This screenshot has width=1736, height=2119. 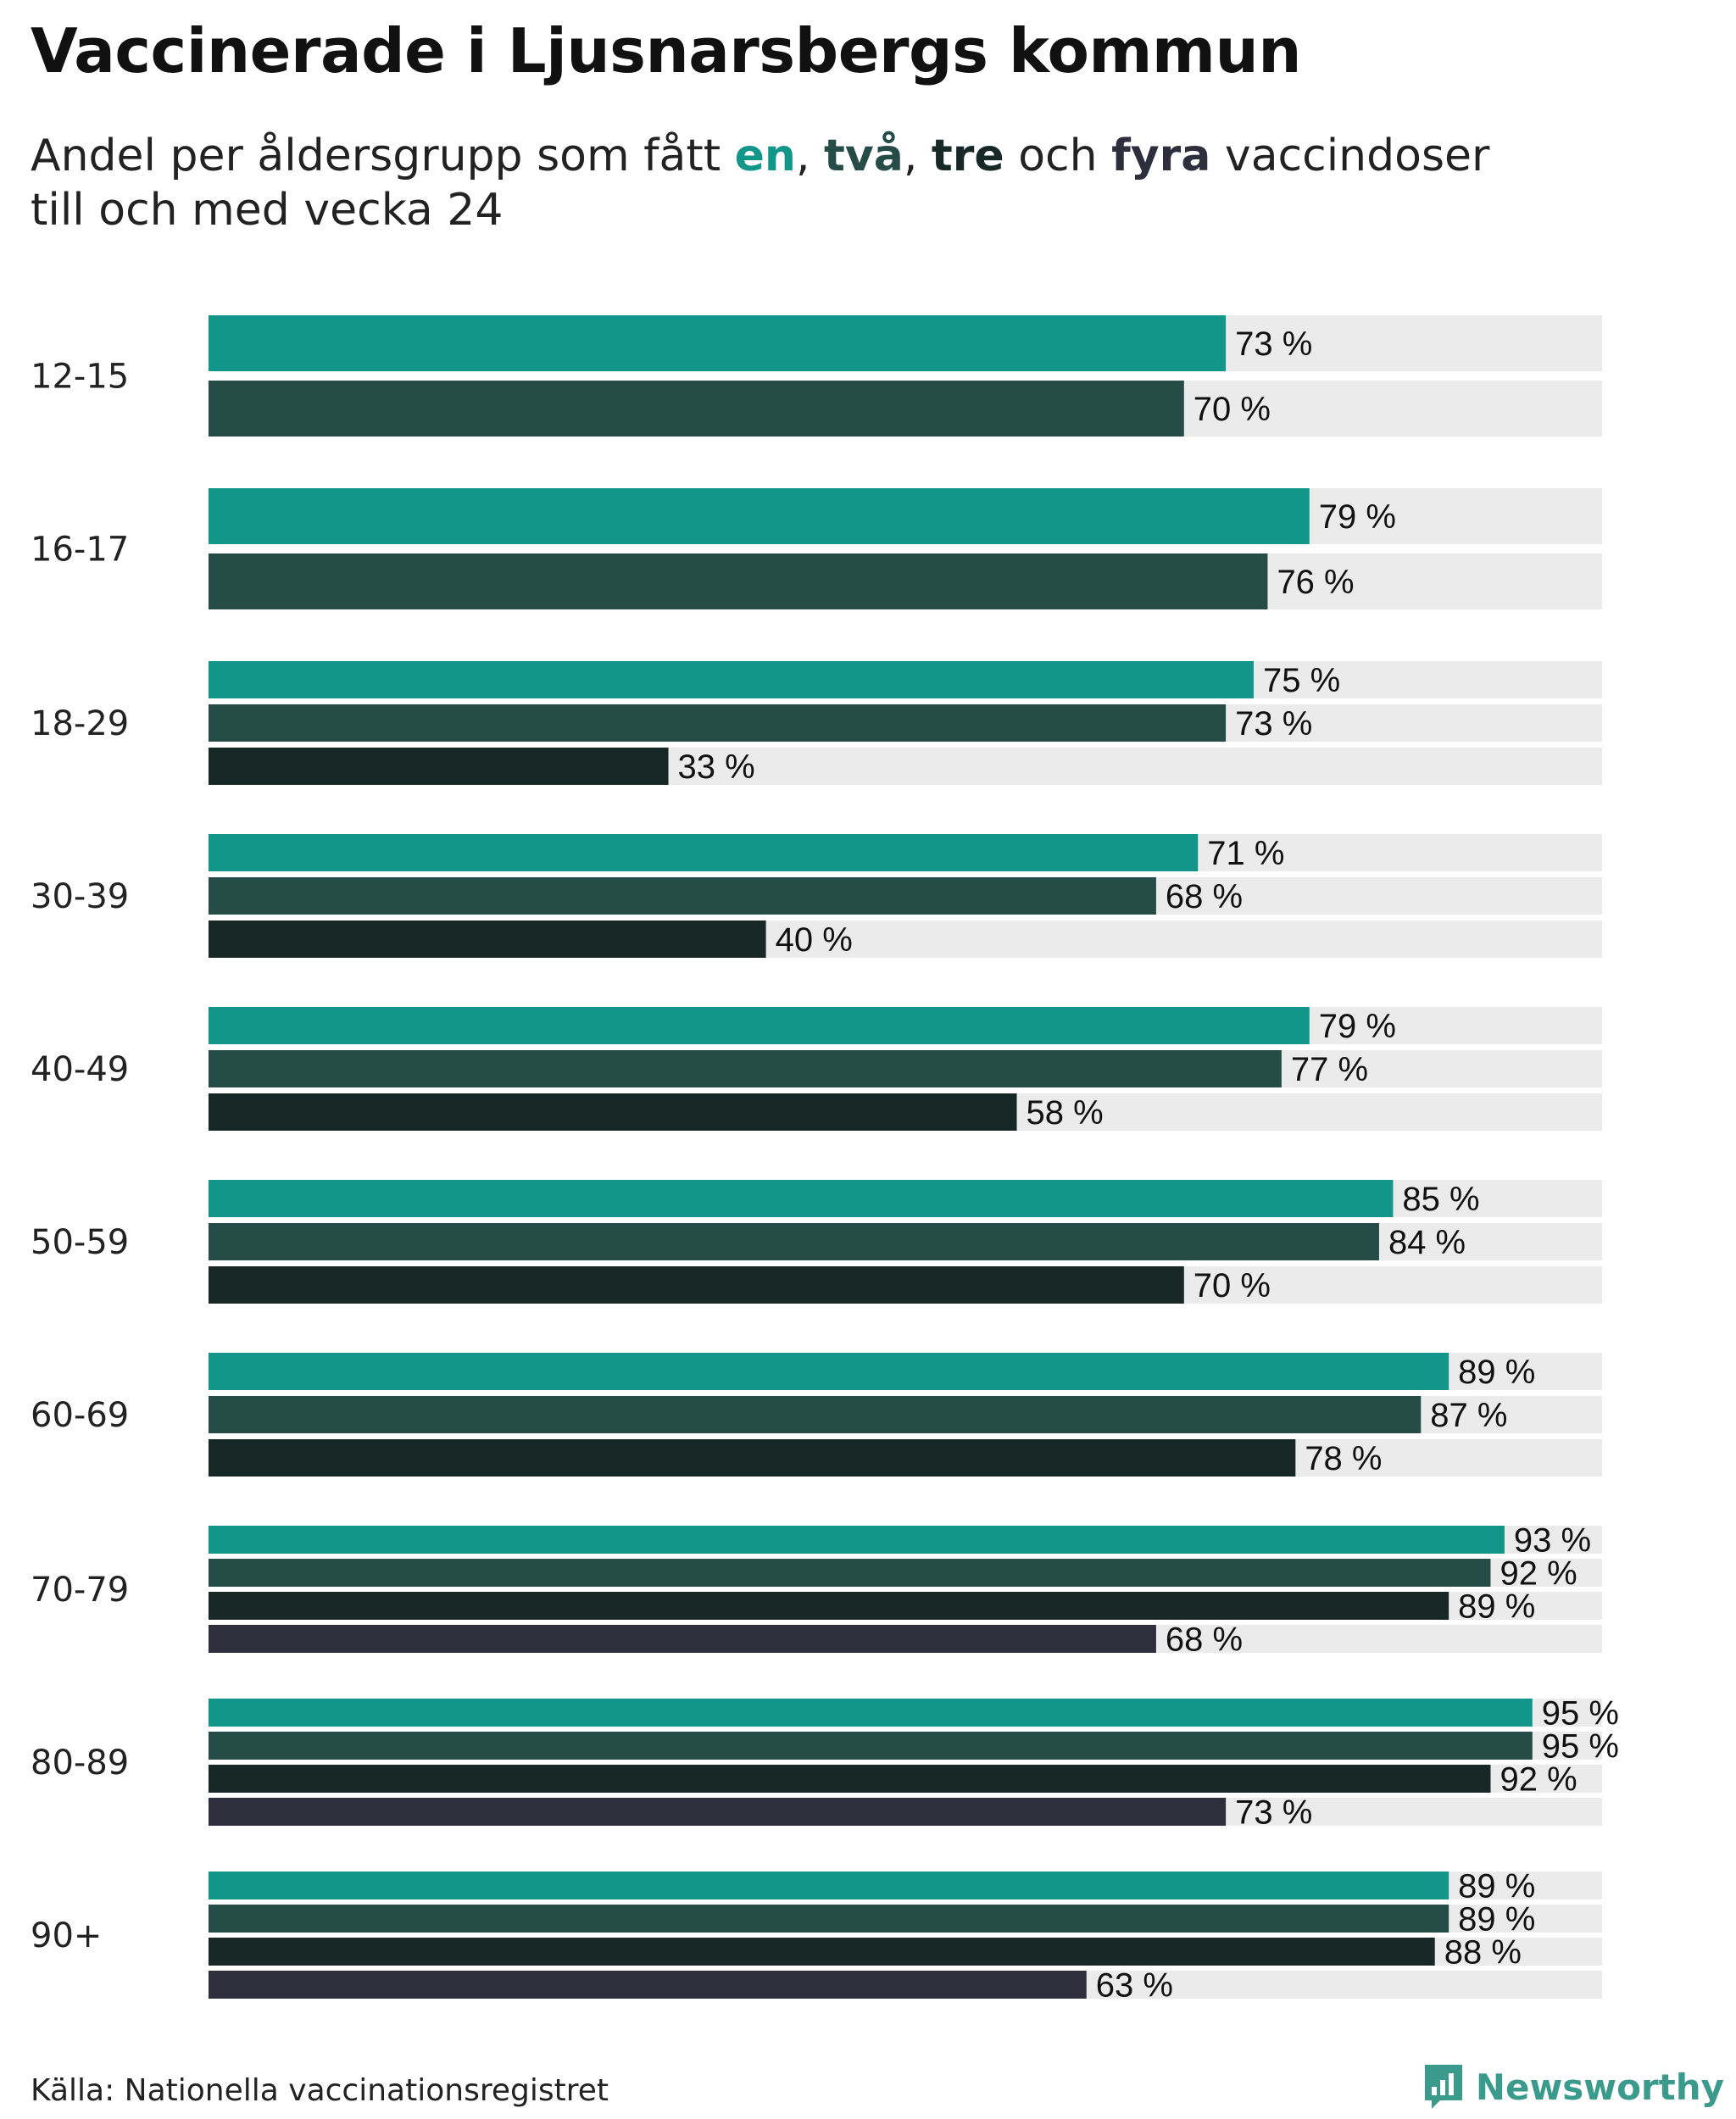 I want to click on age-group-label: 30-39, so click(x=80, y=897).